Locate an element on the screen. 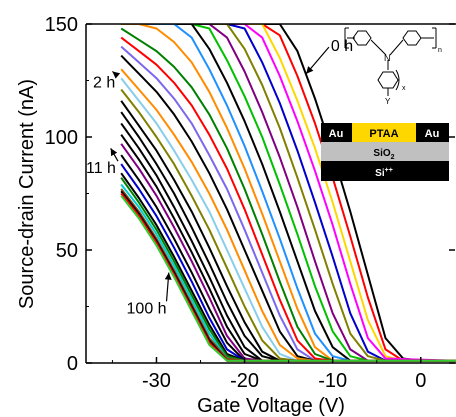 This screenshot has width=456, height=417. device-inset: Au PTAA Au SiO2 Si++ is located at coordinates (385, 152).